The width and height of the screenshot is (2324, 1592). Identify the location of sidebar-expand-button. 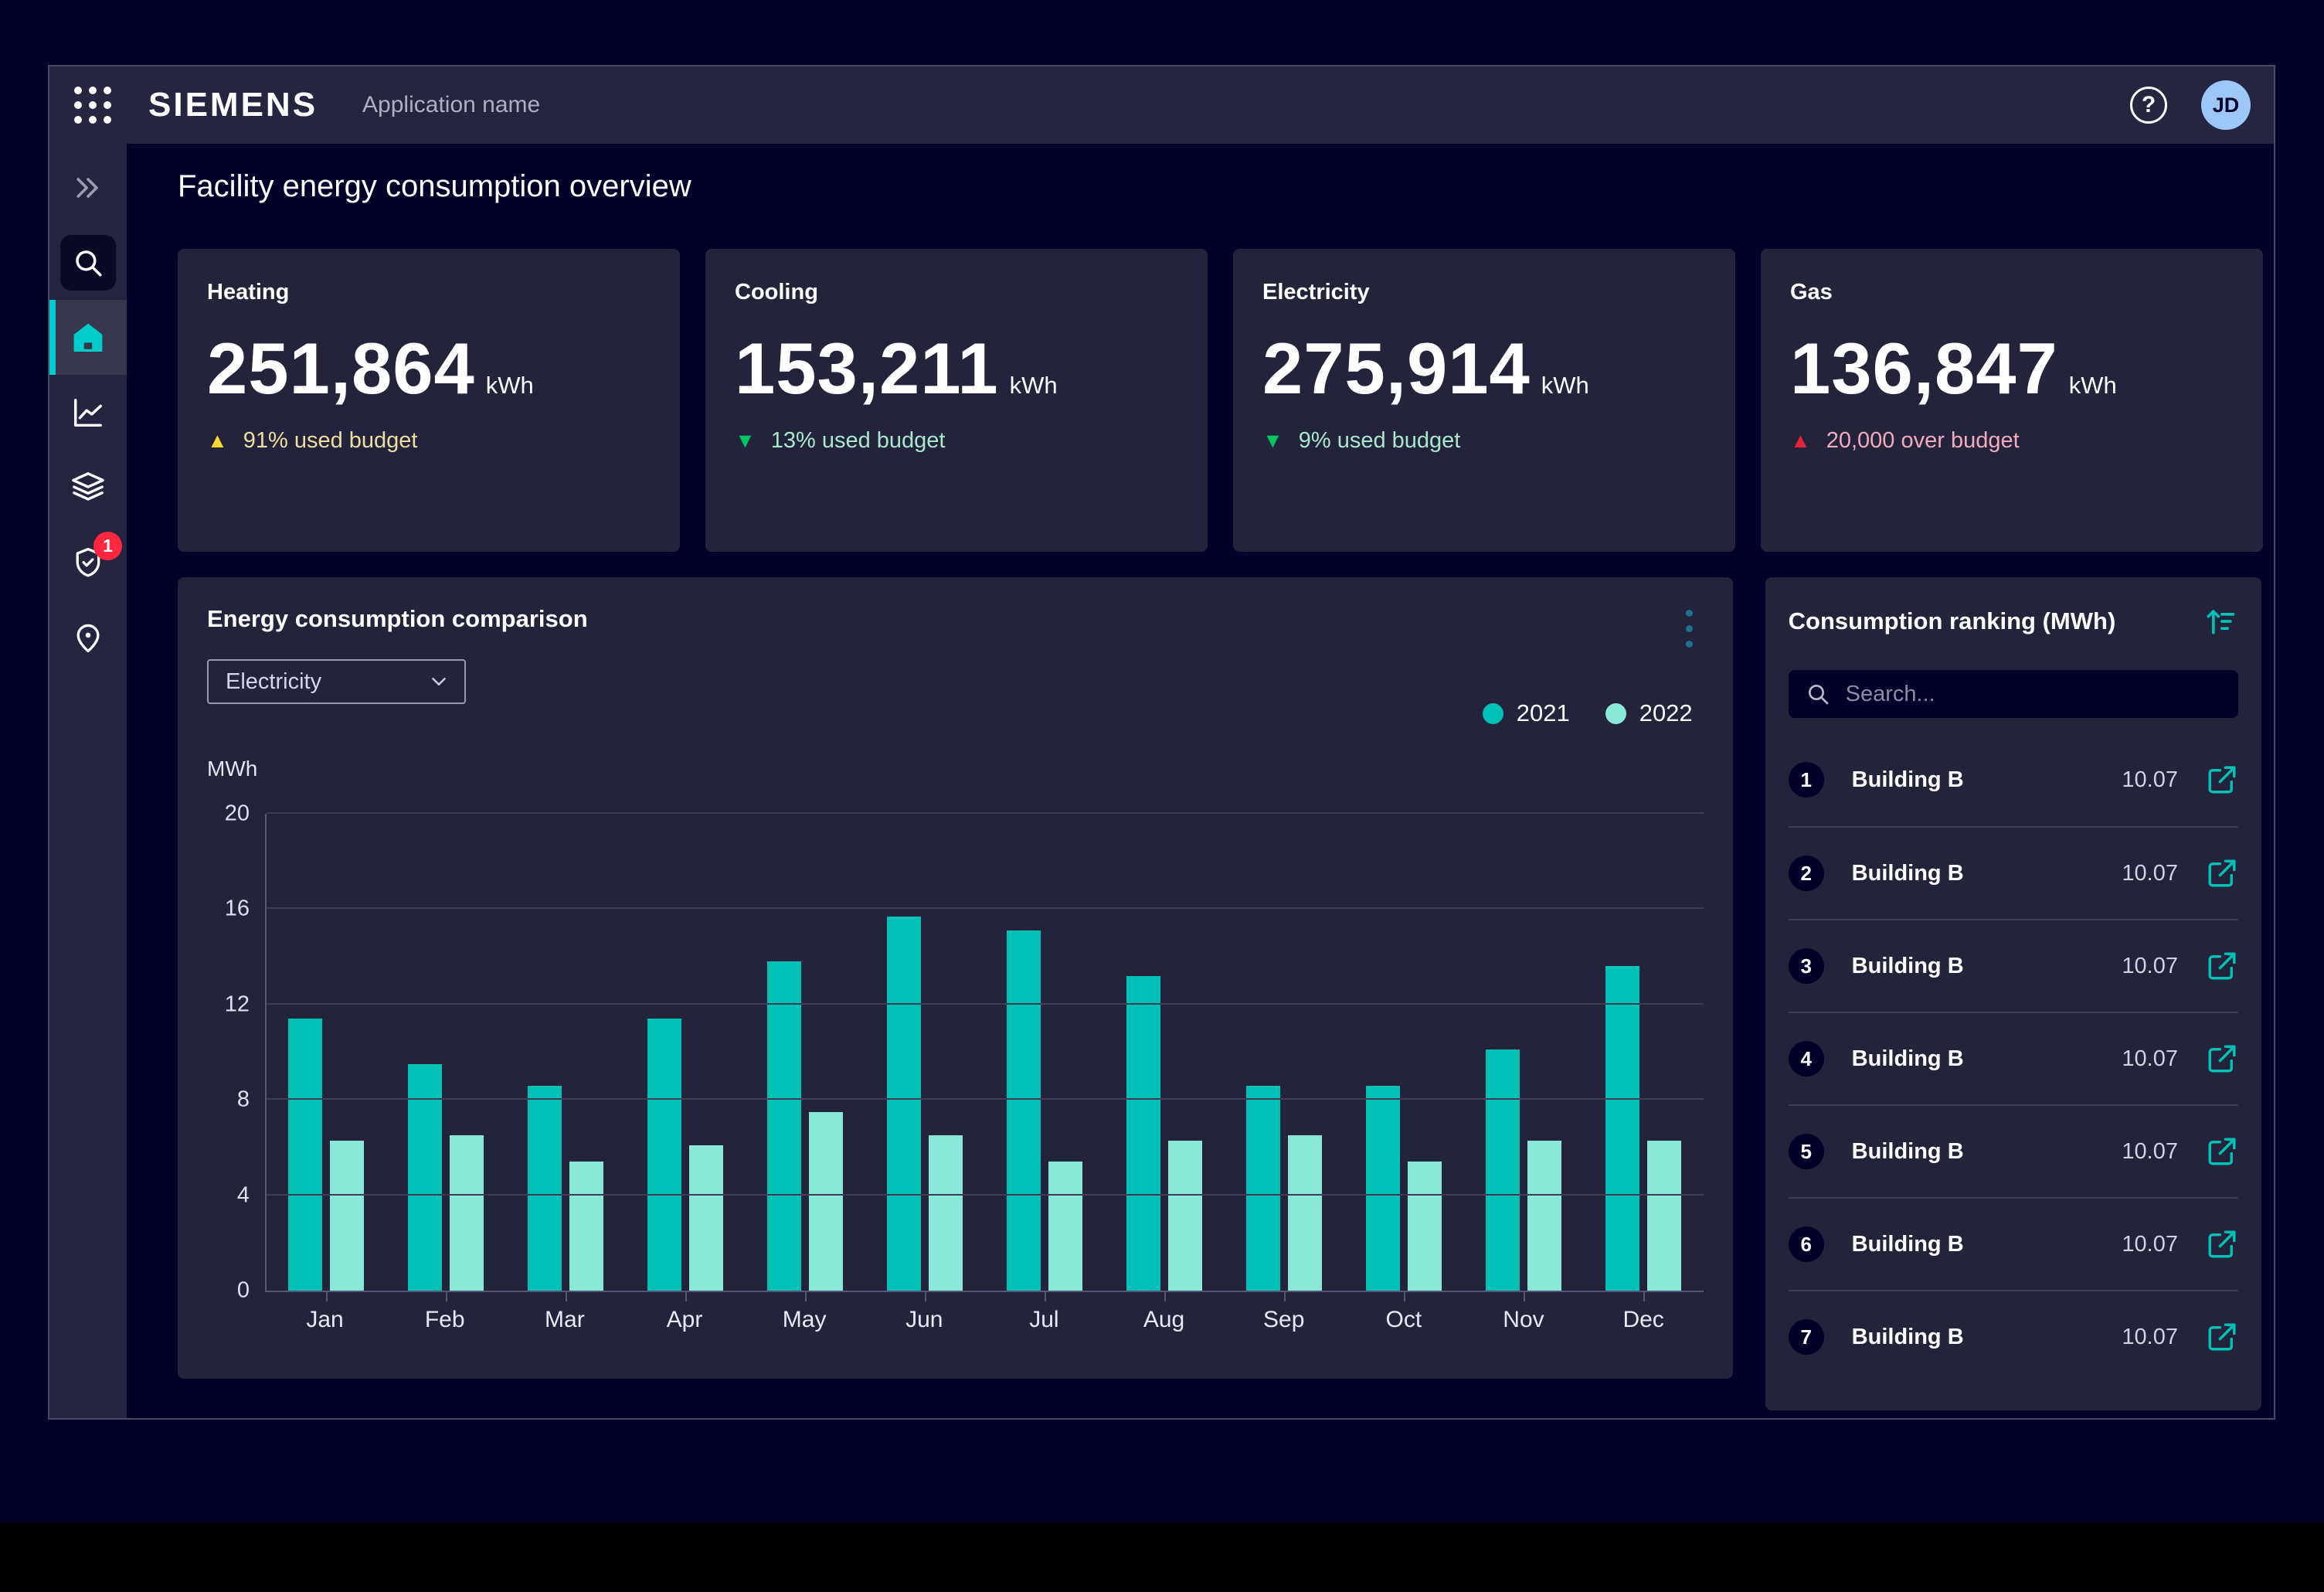
(88, 188).